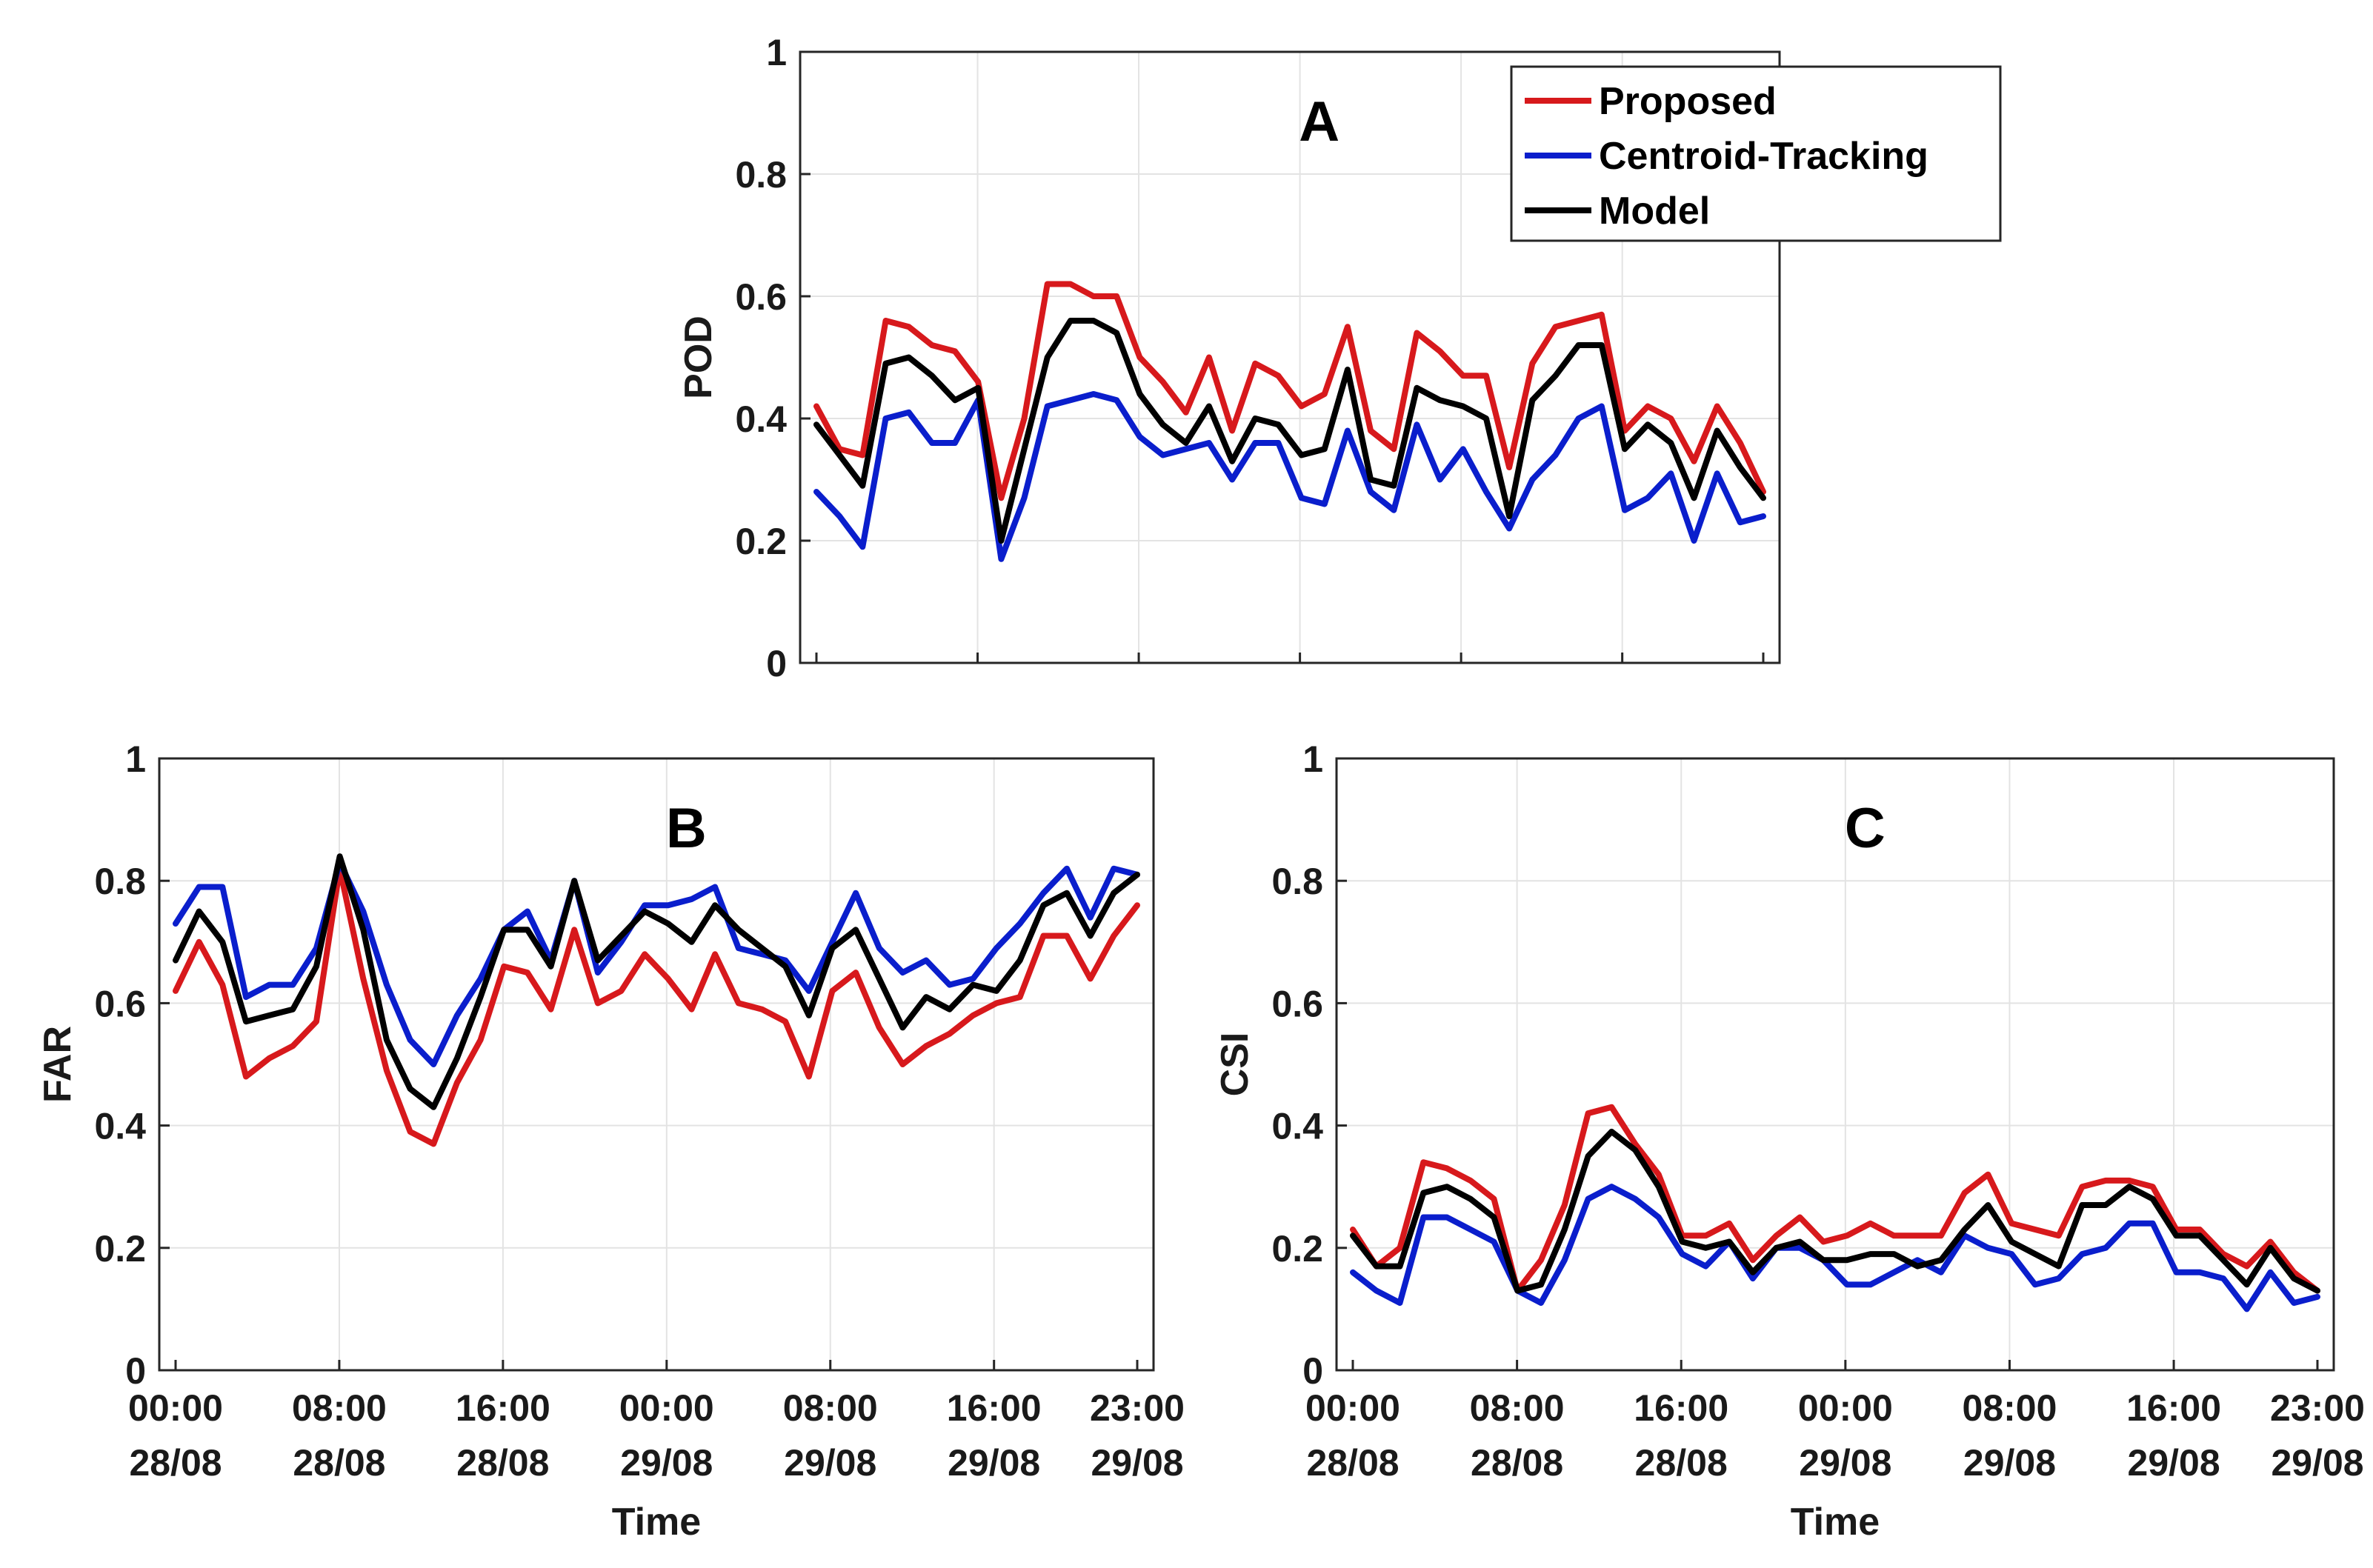  What do you see at coordinates (698, 358) in the screenshot?
I see `y-axis-label: POD` at bounding box center [698, 358].